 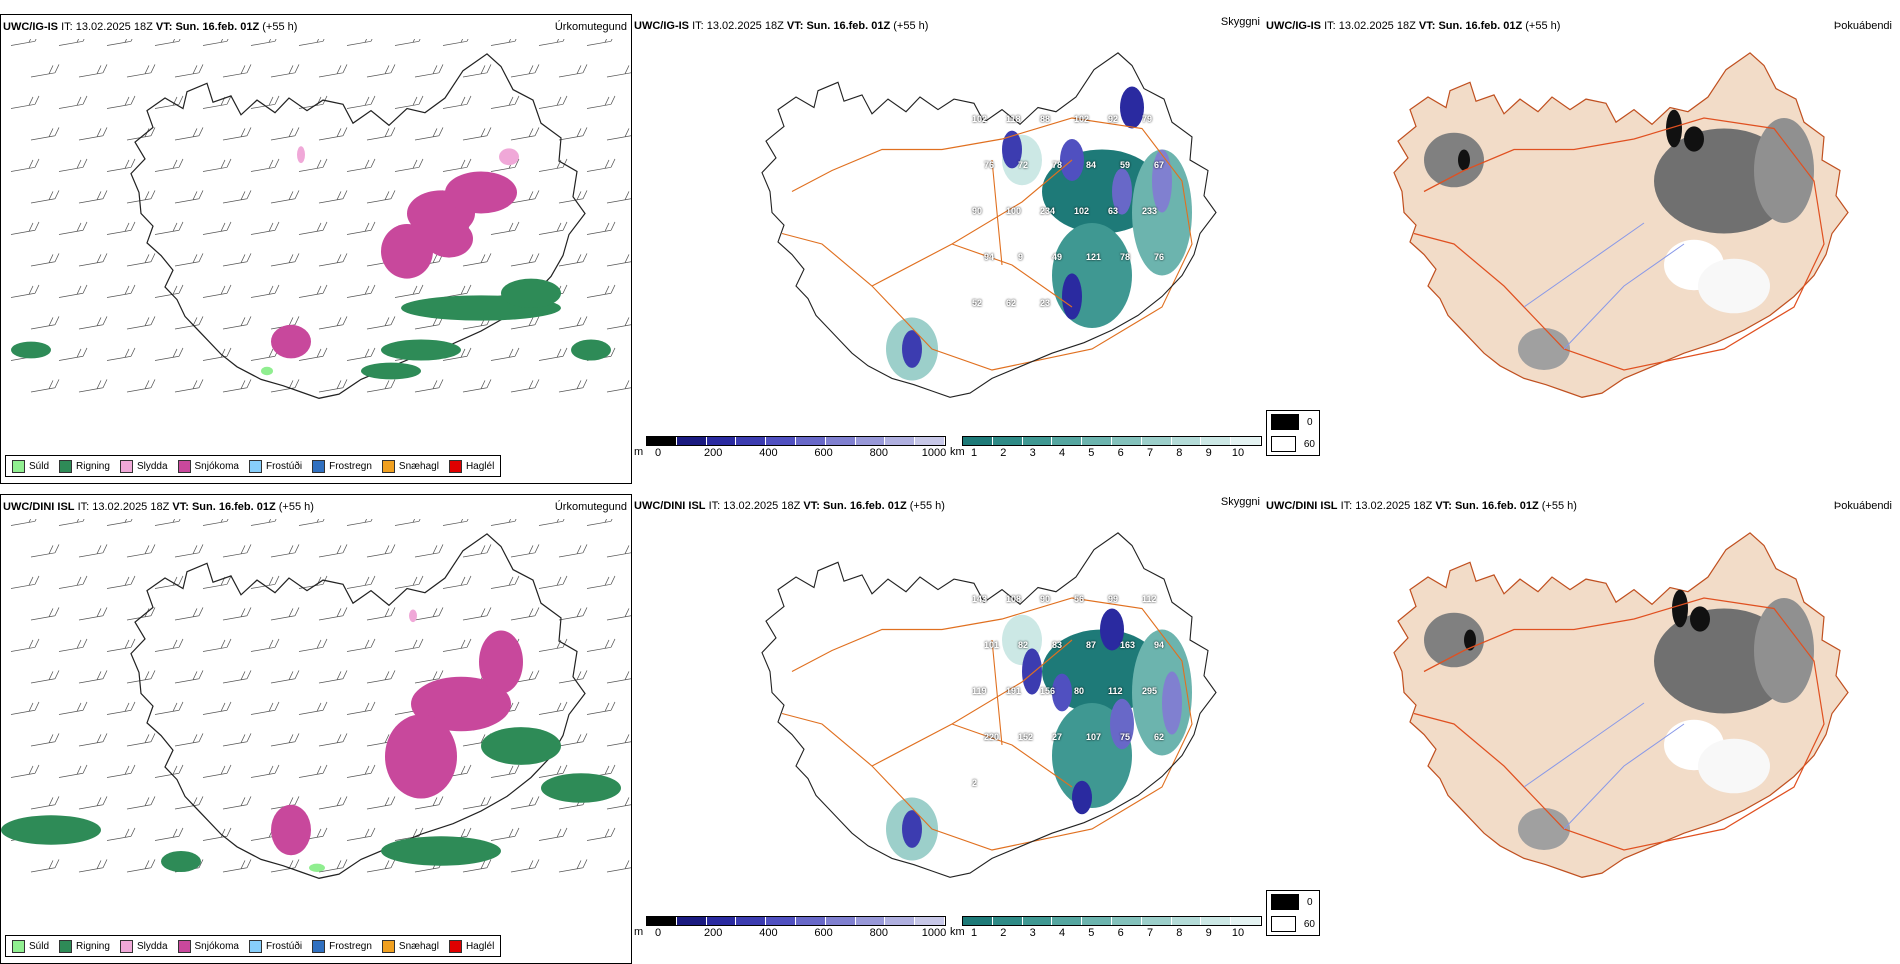 What do you see at coordinates (980, 599) in the screenshot?
I see `visibility-value-label: 143` at bounding box center [980, 599].